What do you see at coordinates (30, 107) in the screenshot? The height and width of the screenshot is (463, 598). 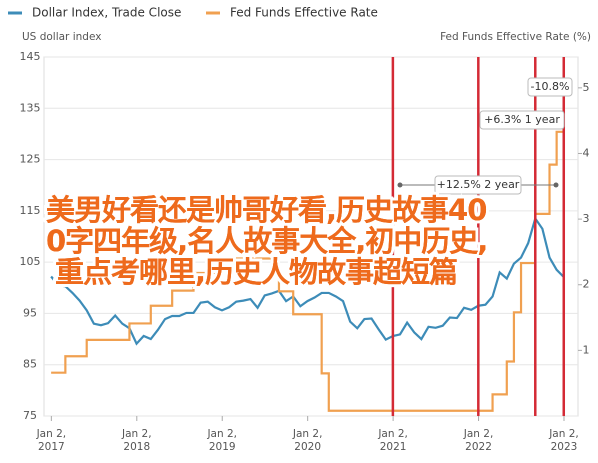 I see `y-tick-label: 135` at bounding box center [30, 107].